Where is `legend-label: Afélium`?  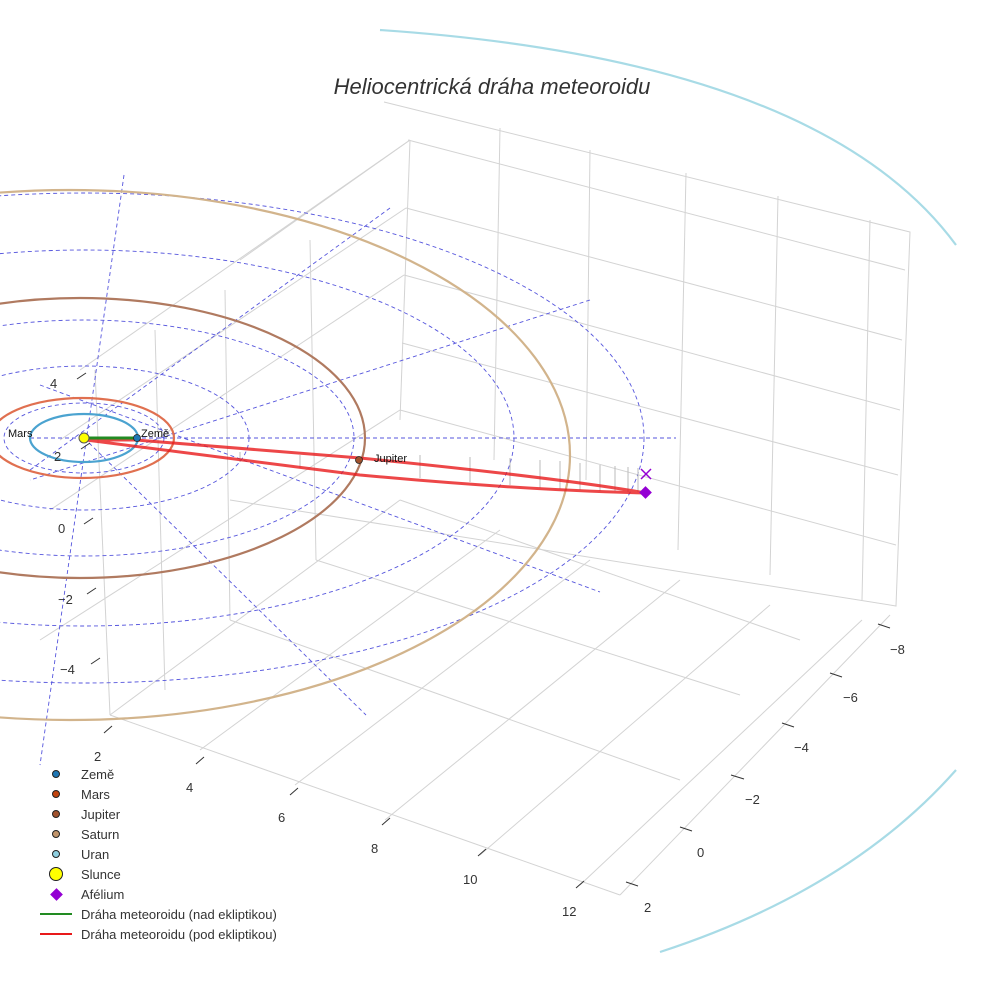
legend-label: Afélium is located at coordinates (103, 894).